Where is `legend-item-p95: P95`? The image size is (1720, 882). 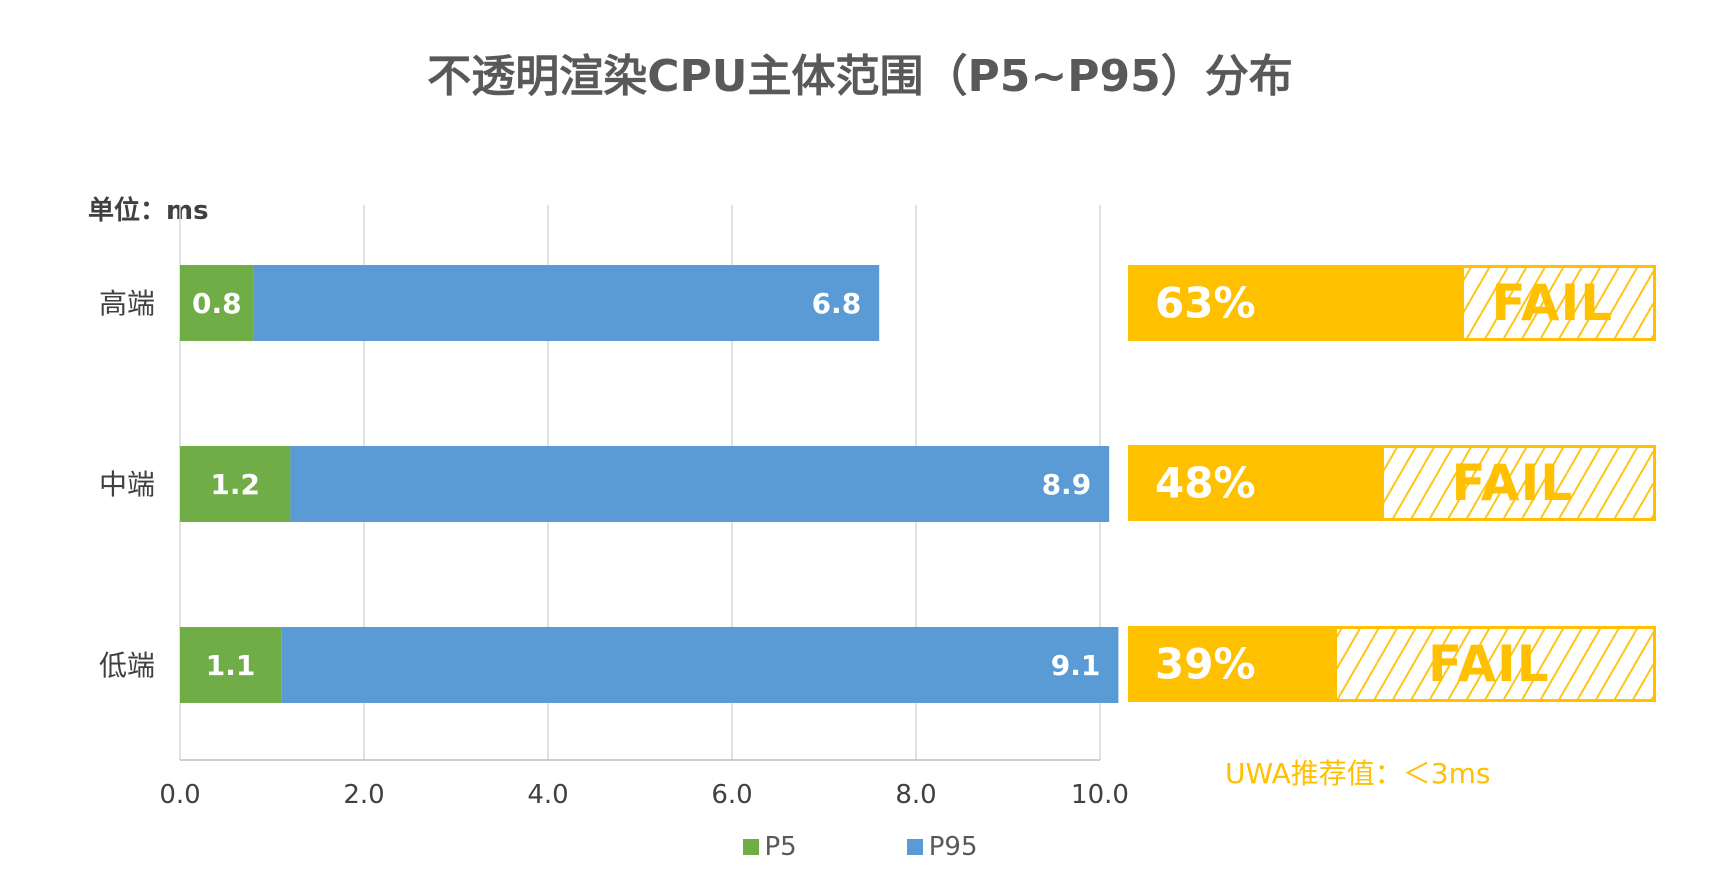 legend-item-p95: P95 is located at coordinates (942, 847).